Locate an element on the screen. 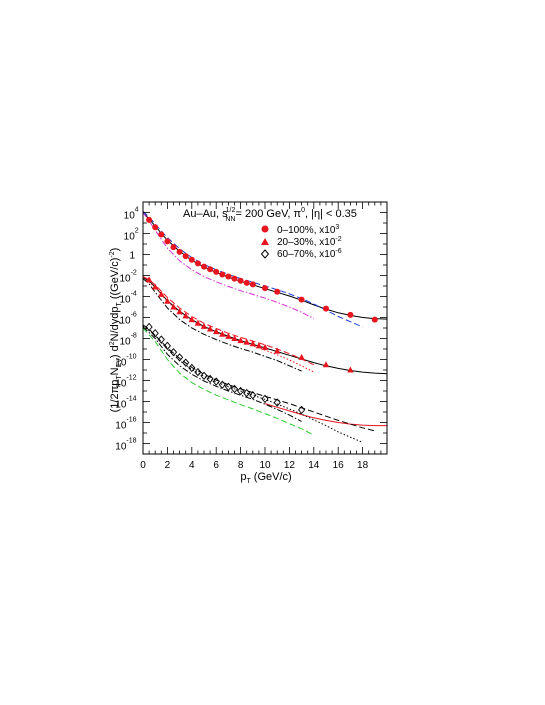  x-tick-label-4: 4 is located at coordinates (192, 465).